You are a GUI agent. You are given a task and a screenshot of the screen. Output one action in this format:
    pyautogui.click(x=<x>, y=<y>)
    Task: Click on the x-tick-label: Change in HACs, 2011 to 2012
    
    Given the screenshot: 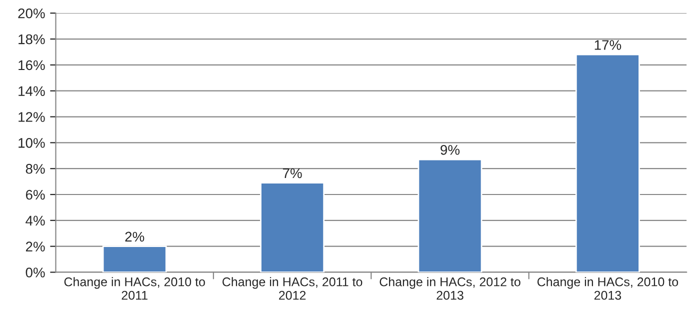 What is the action you would take?
    pyautogui.click(x=292, y=288)
    